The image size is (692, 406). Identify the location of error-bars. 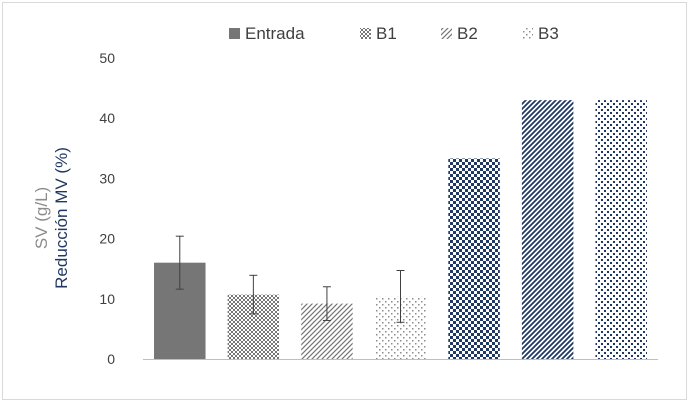
(290, 279).